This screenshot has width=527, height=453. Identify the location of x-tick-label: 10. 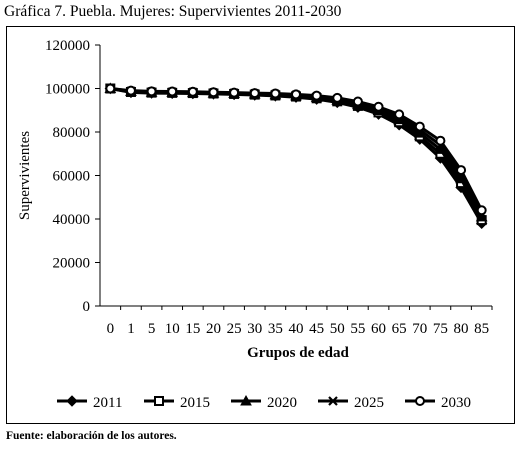
(172, 329).